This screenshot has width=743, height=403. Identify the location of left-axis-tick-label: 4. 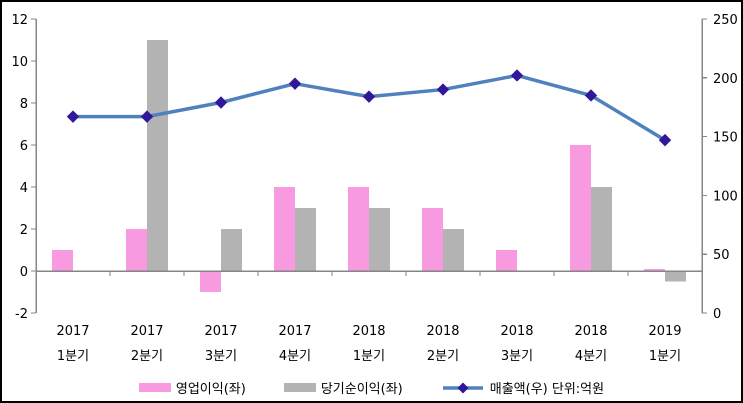
(24, 188).